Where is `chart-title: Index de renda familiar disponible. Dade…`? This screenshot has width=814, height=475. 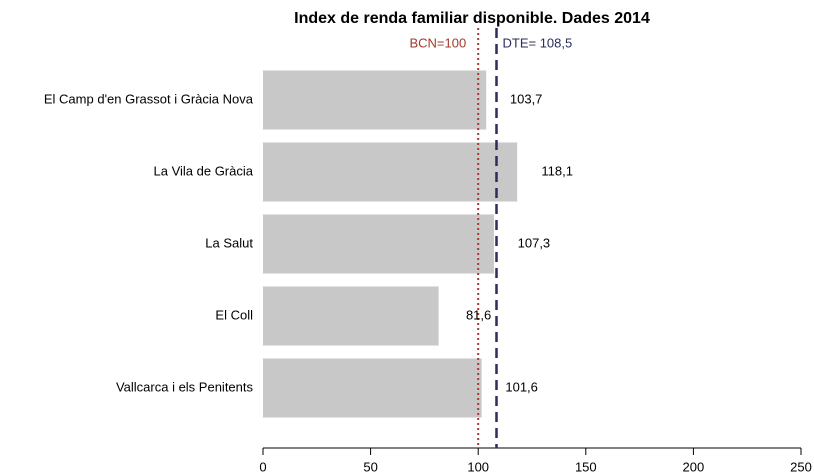
chart-title: Index de renda familiar disponible. Dade… is located at coordinates (472, 18).